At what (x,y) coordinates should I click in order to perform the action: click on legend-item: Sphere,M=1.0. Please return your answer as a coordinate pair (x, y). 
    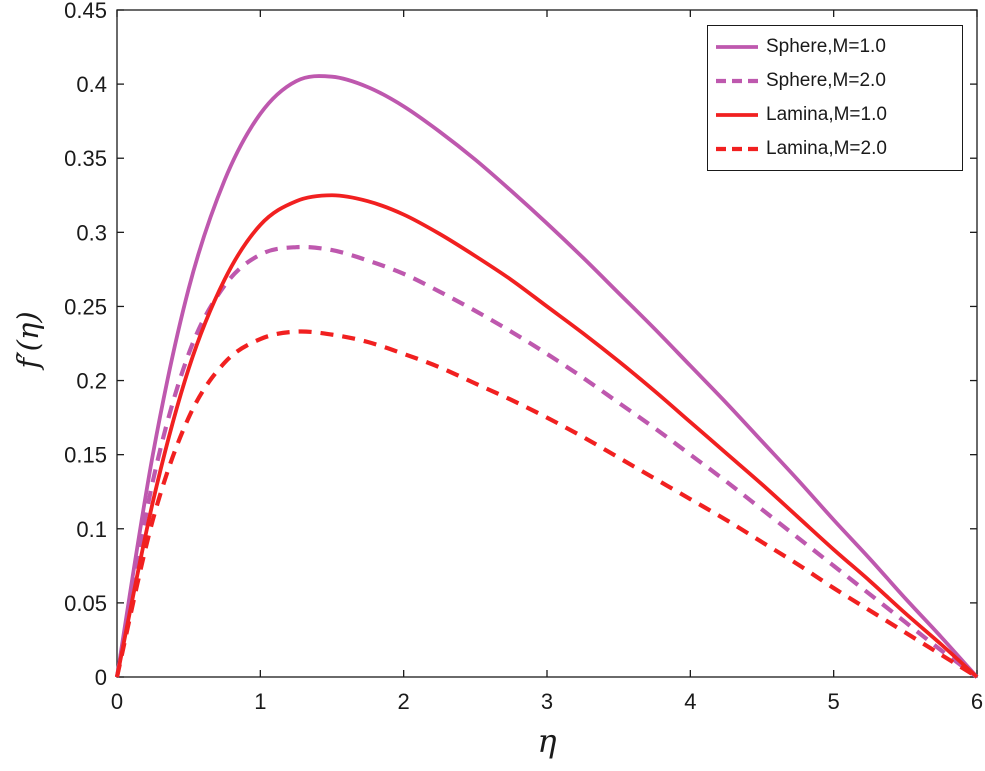
    Looking at the image, I should click on (835, 47).